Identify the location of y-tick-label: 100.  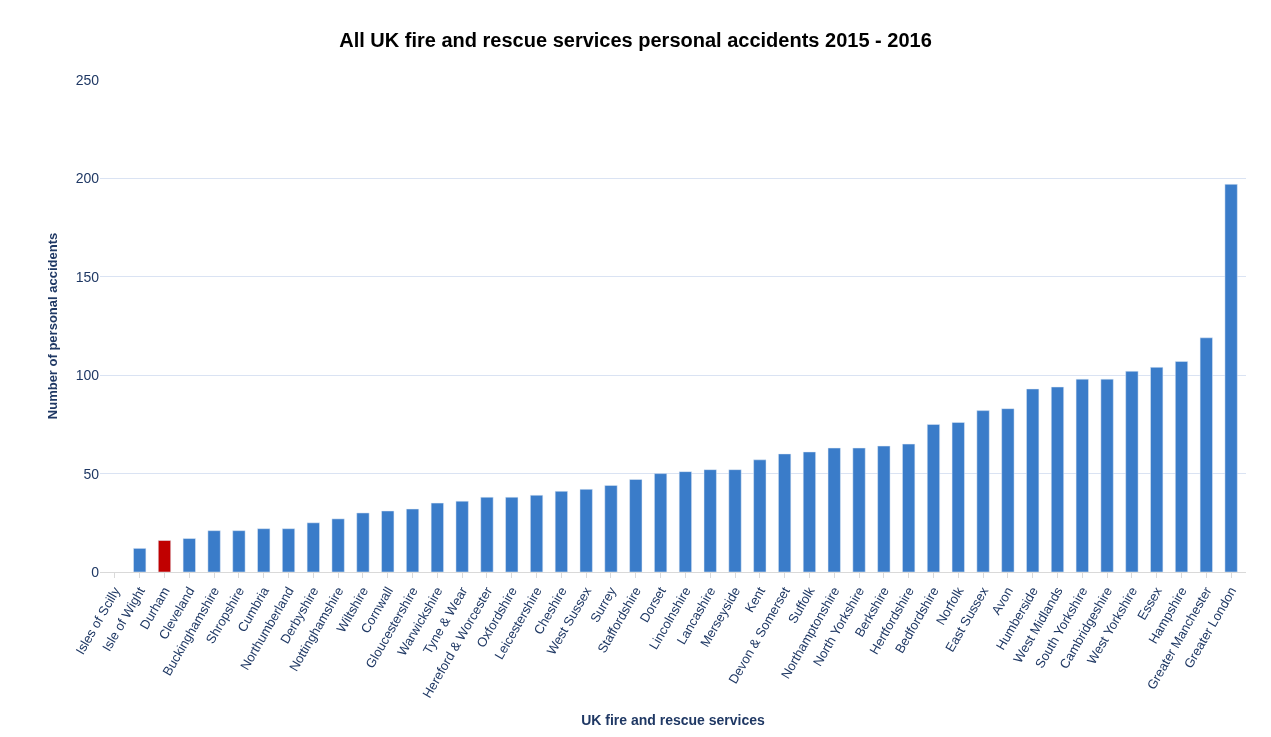
(87, 375).